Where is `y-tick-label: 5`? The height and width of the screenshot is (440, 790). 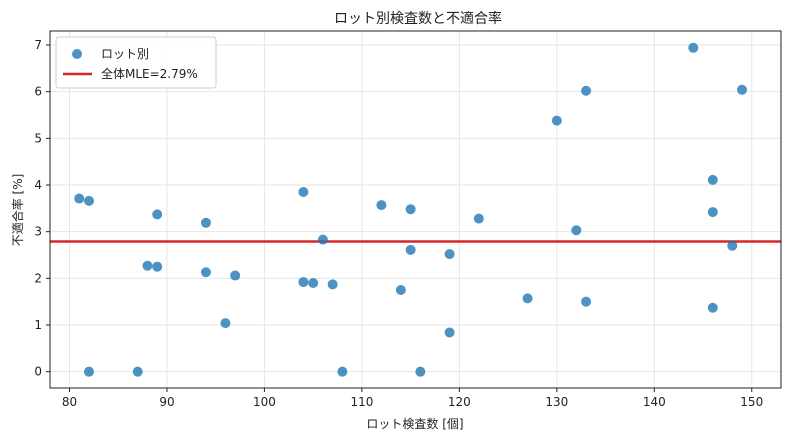
y-tick-label: 5 is located at coordinates (38, 138).